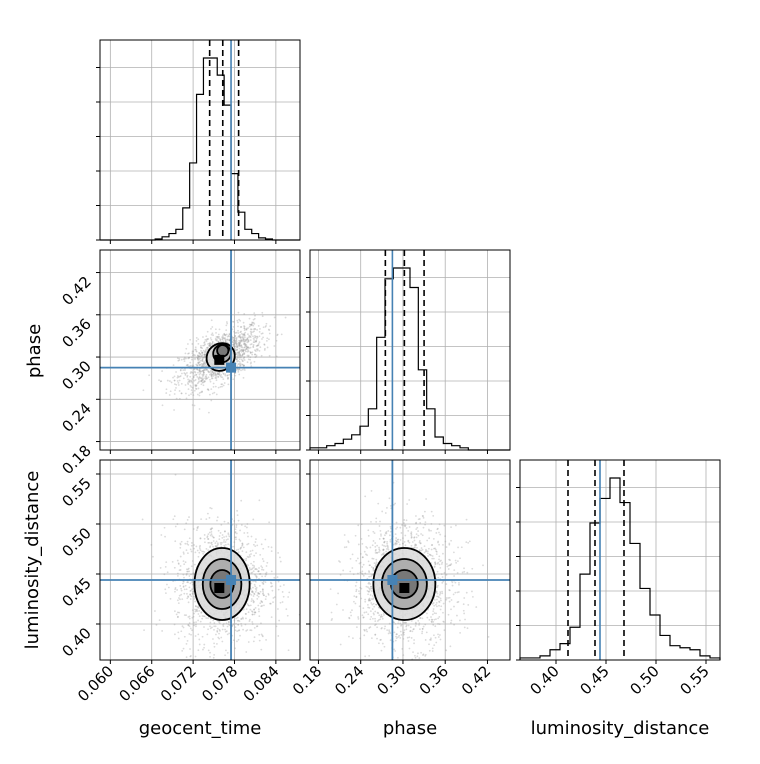 This screenshot has width=760, height=764. I want to click on contour-line, so click(222, 584).